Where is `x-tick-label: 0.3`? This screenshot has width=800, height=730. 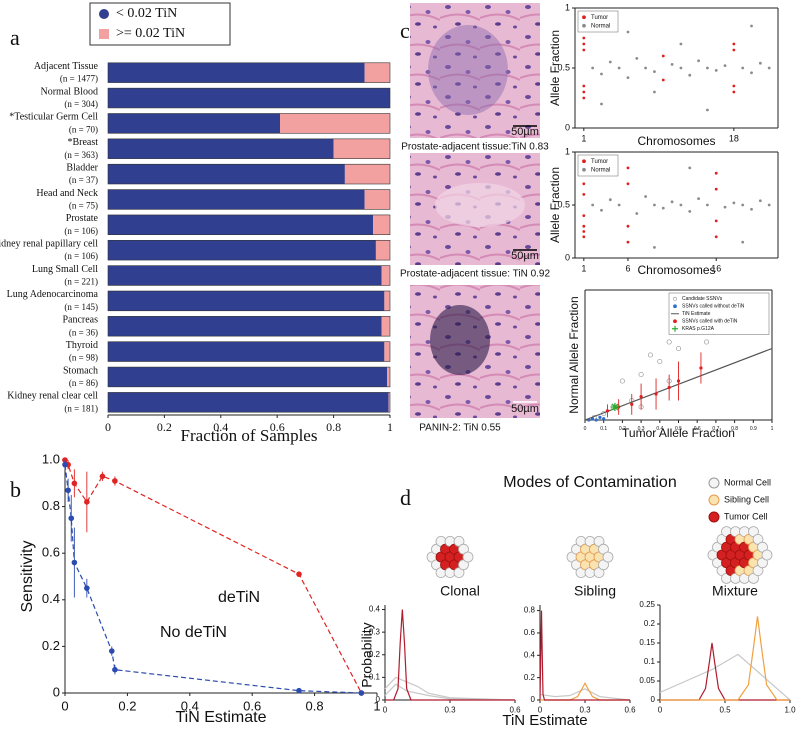 x-tick-label: 0.3 is located at coordinates (585, 710).